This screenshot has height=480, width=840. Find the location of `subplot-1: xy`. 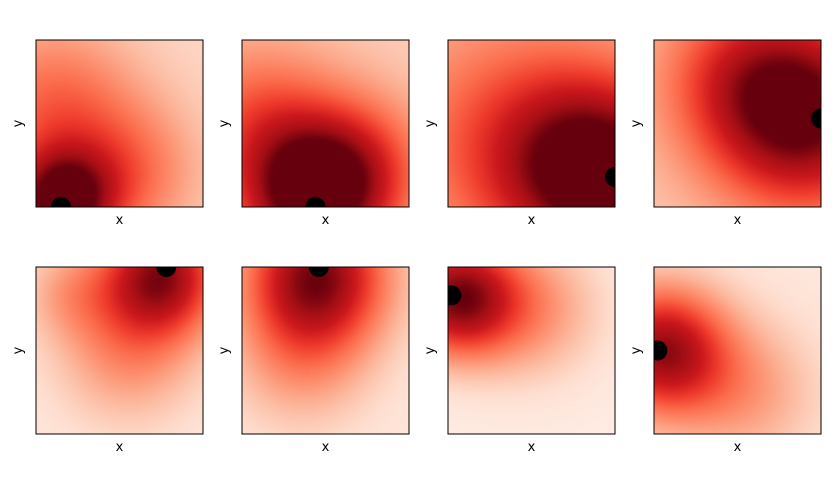

subplot-1: xy is located at coordinates (107, 133).